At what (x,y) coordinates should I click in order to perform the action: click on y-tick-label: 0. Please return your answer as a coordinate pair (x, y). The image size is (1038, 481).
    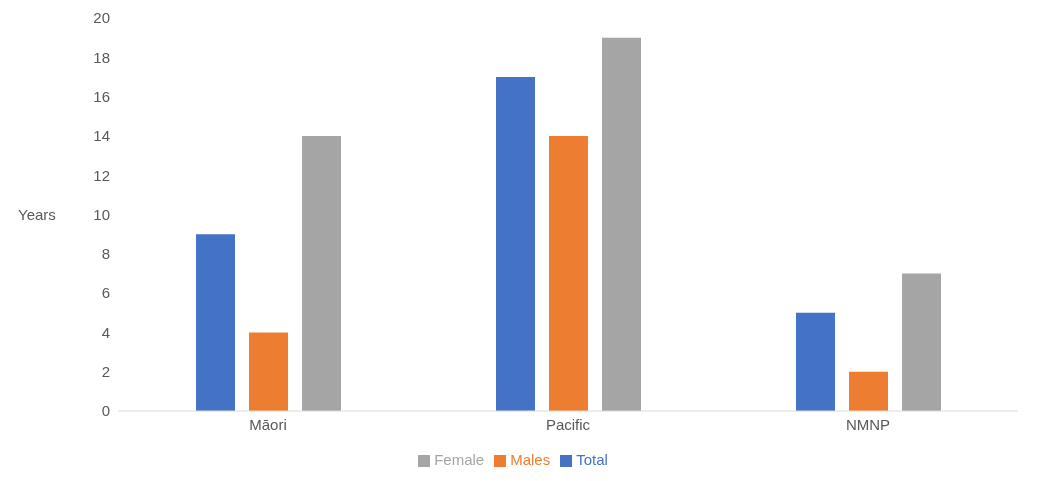
    Looking at the image, I should click on (105, 411).